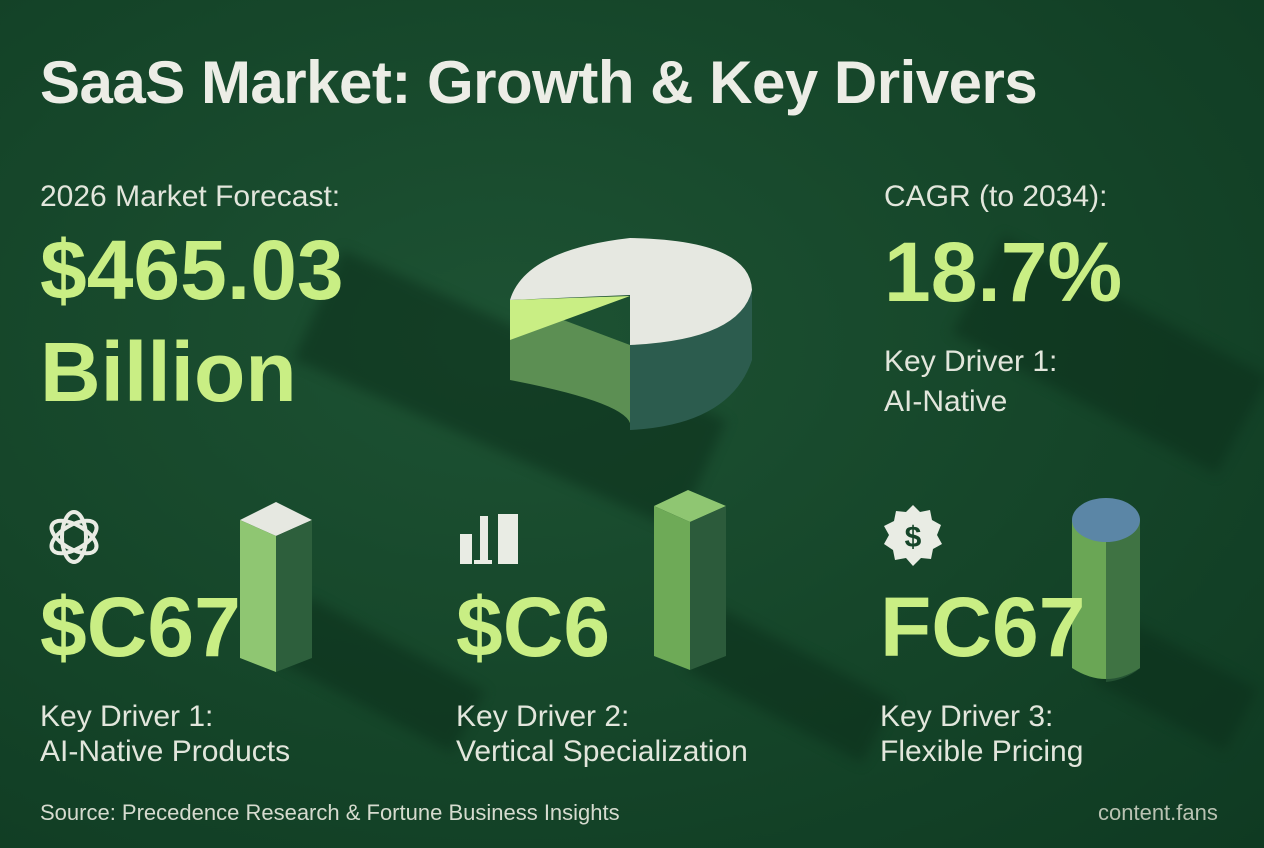  I want to click on pie-chart-illustration, so click(631, 334).